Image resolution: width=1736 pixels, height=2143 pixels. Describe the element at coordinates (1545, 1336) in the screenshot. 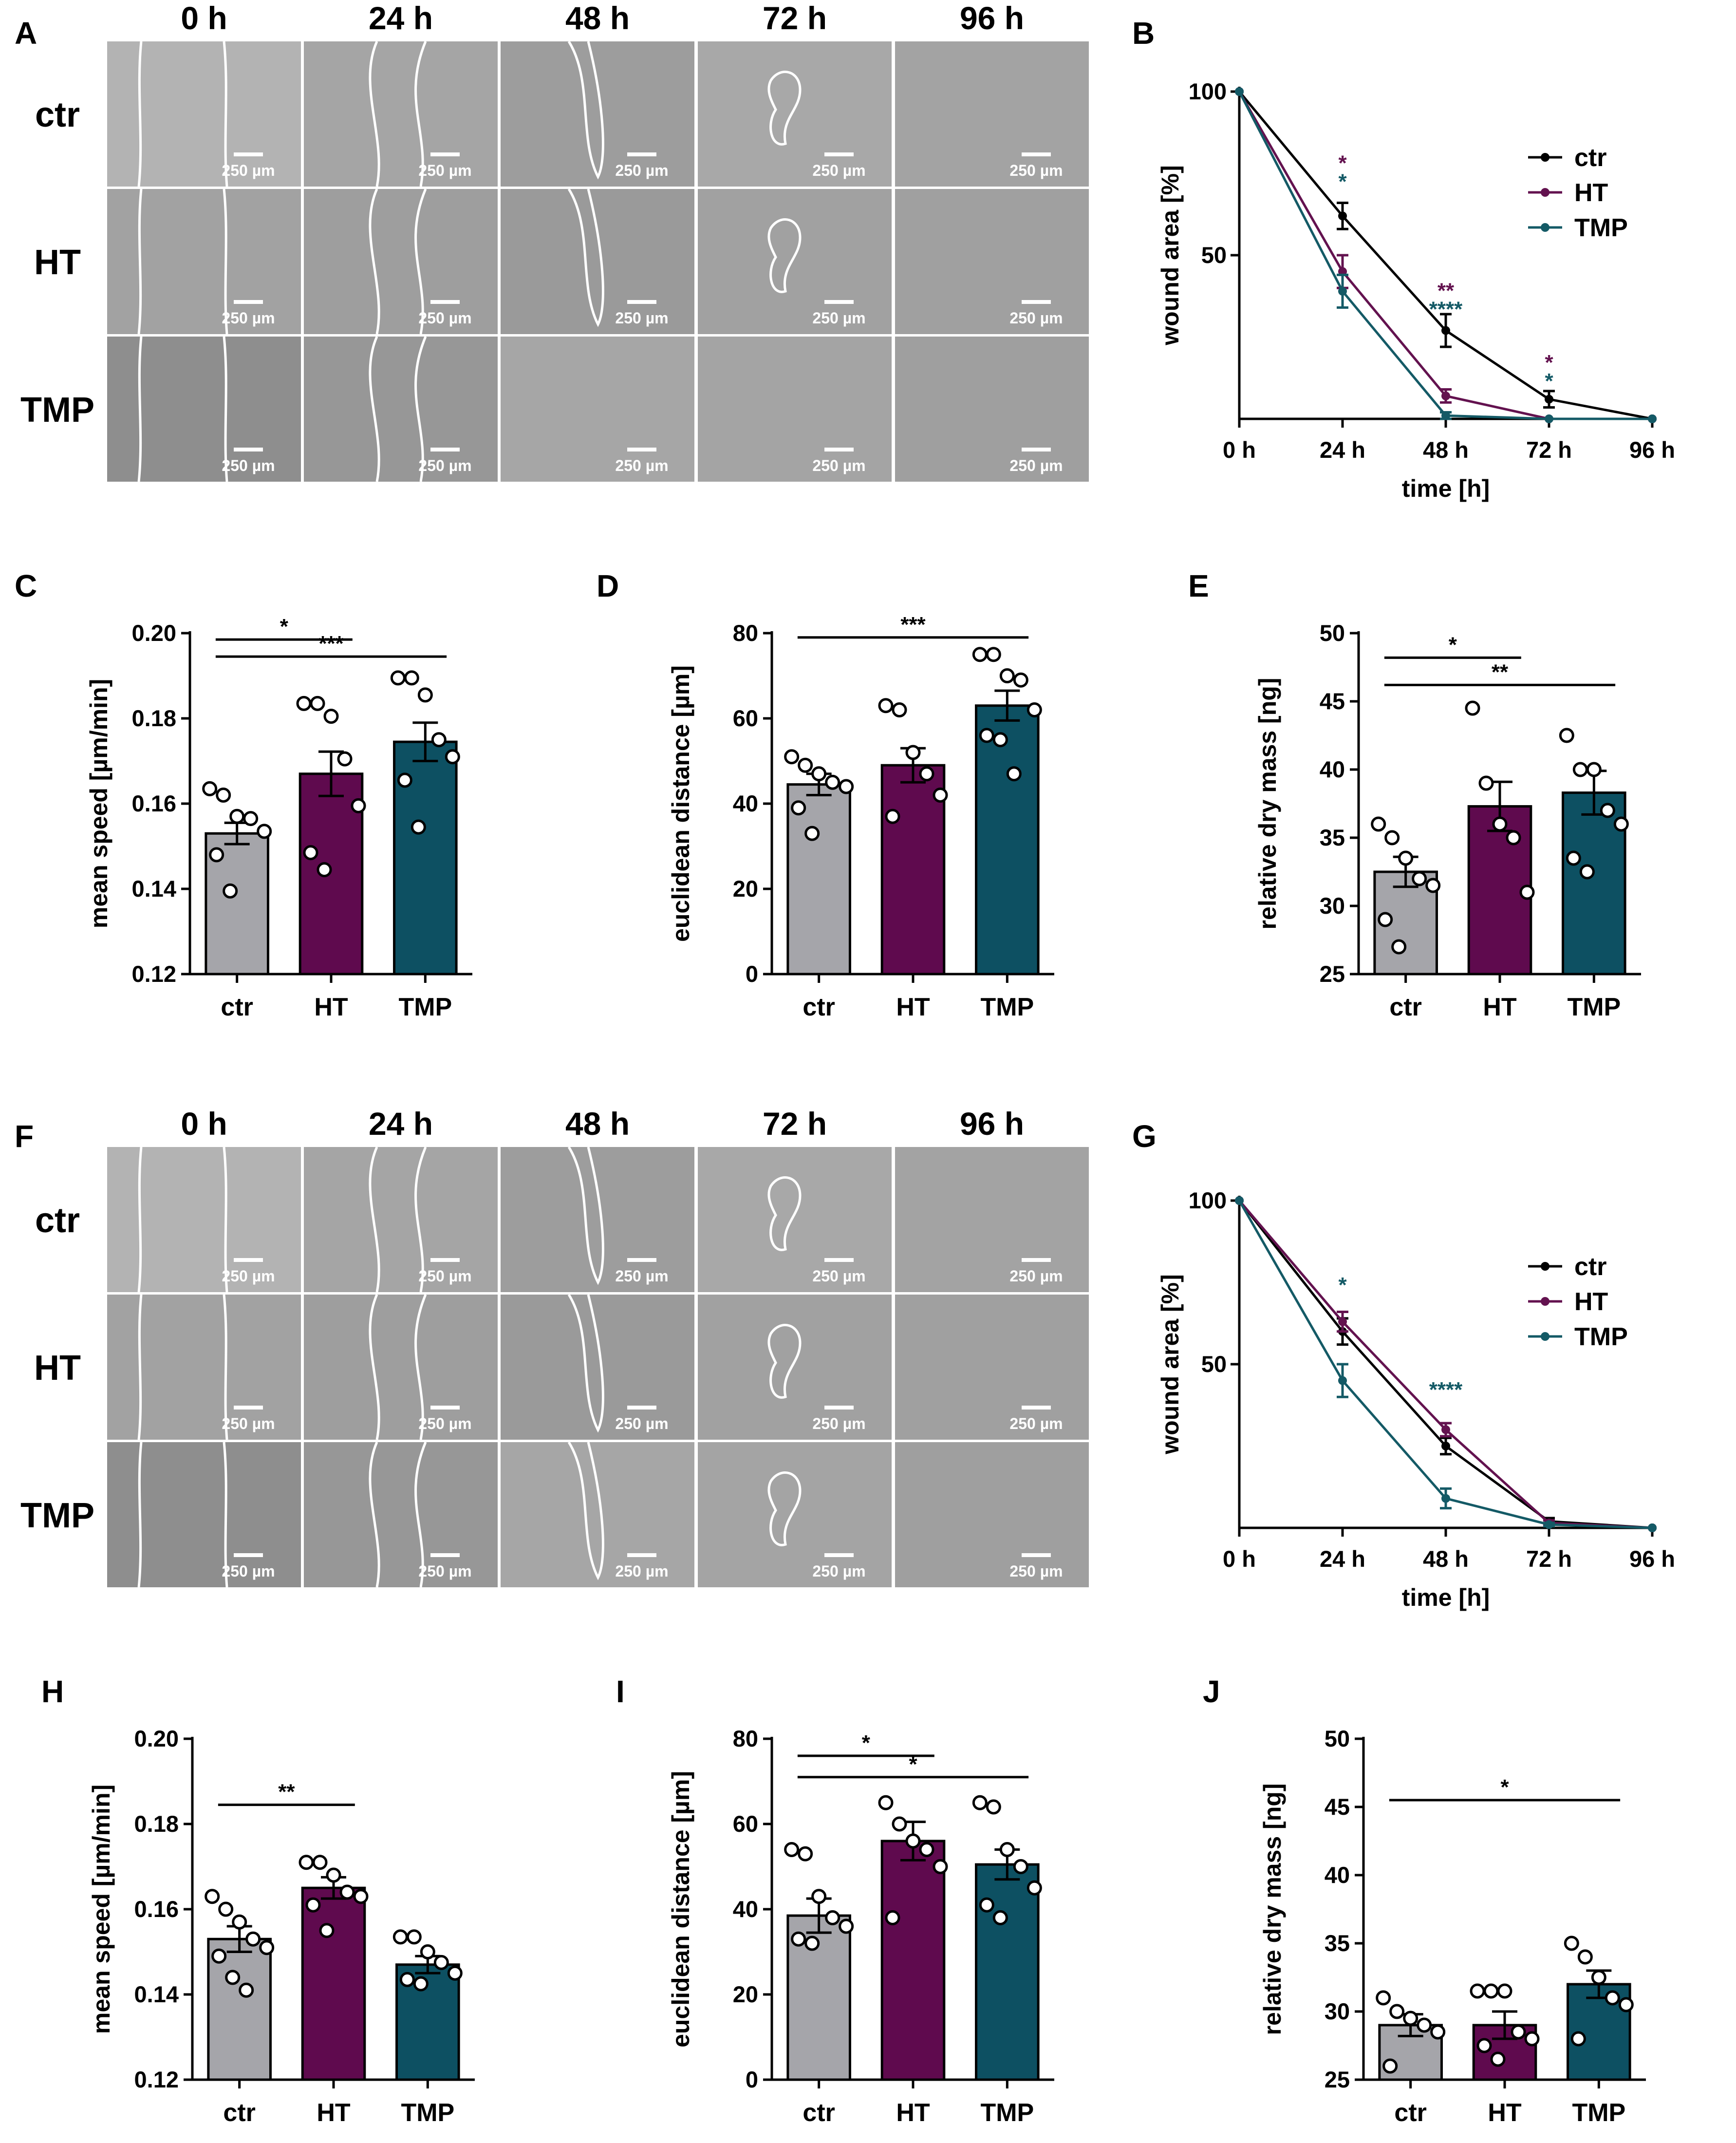

I see `legend-marker-TMP` at that location.